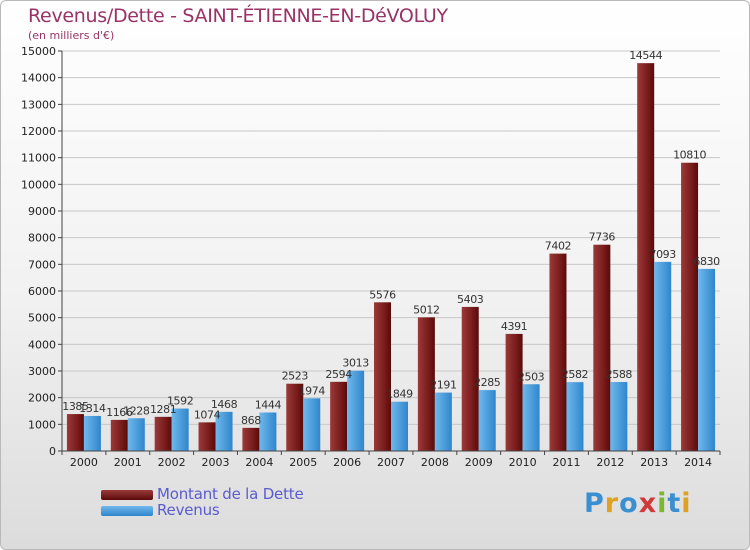  What do you see at coordinates (566, 462) in the screenshot?
I see `x-tick-label: 2011` at bounding box center [566, 462].